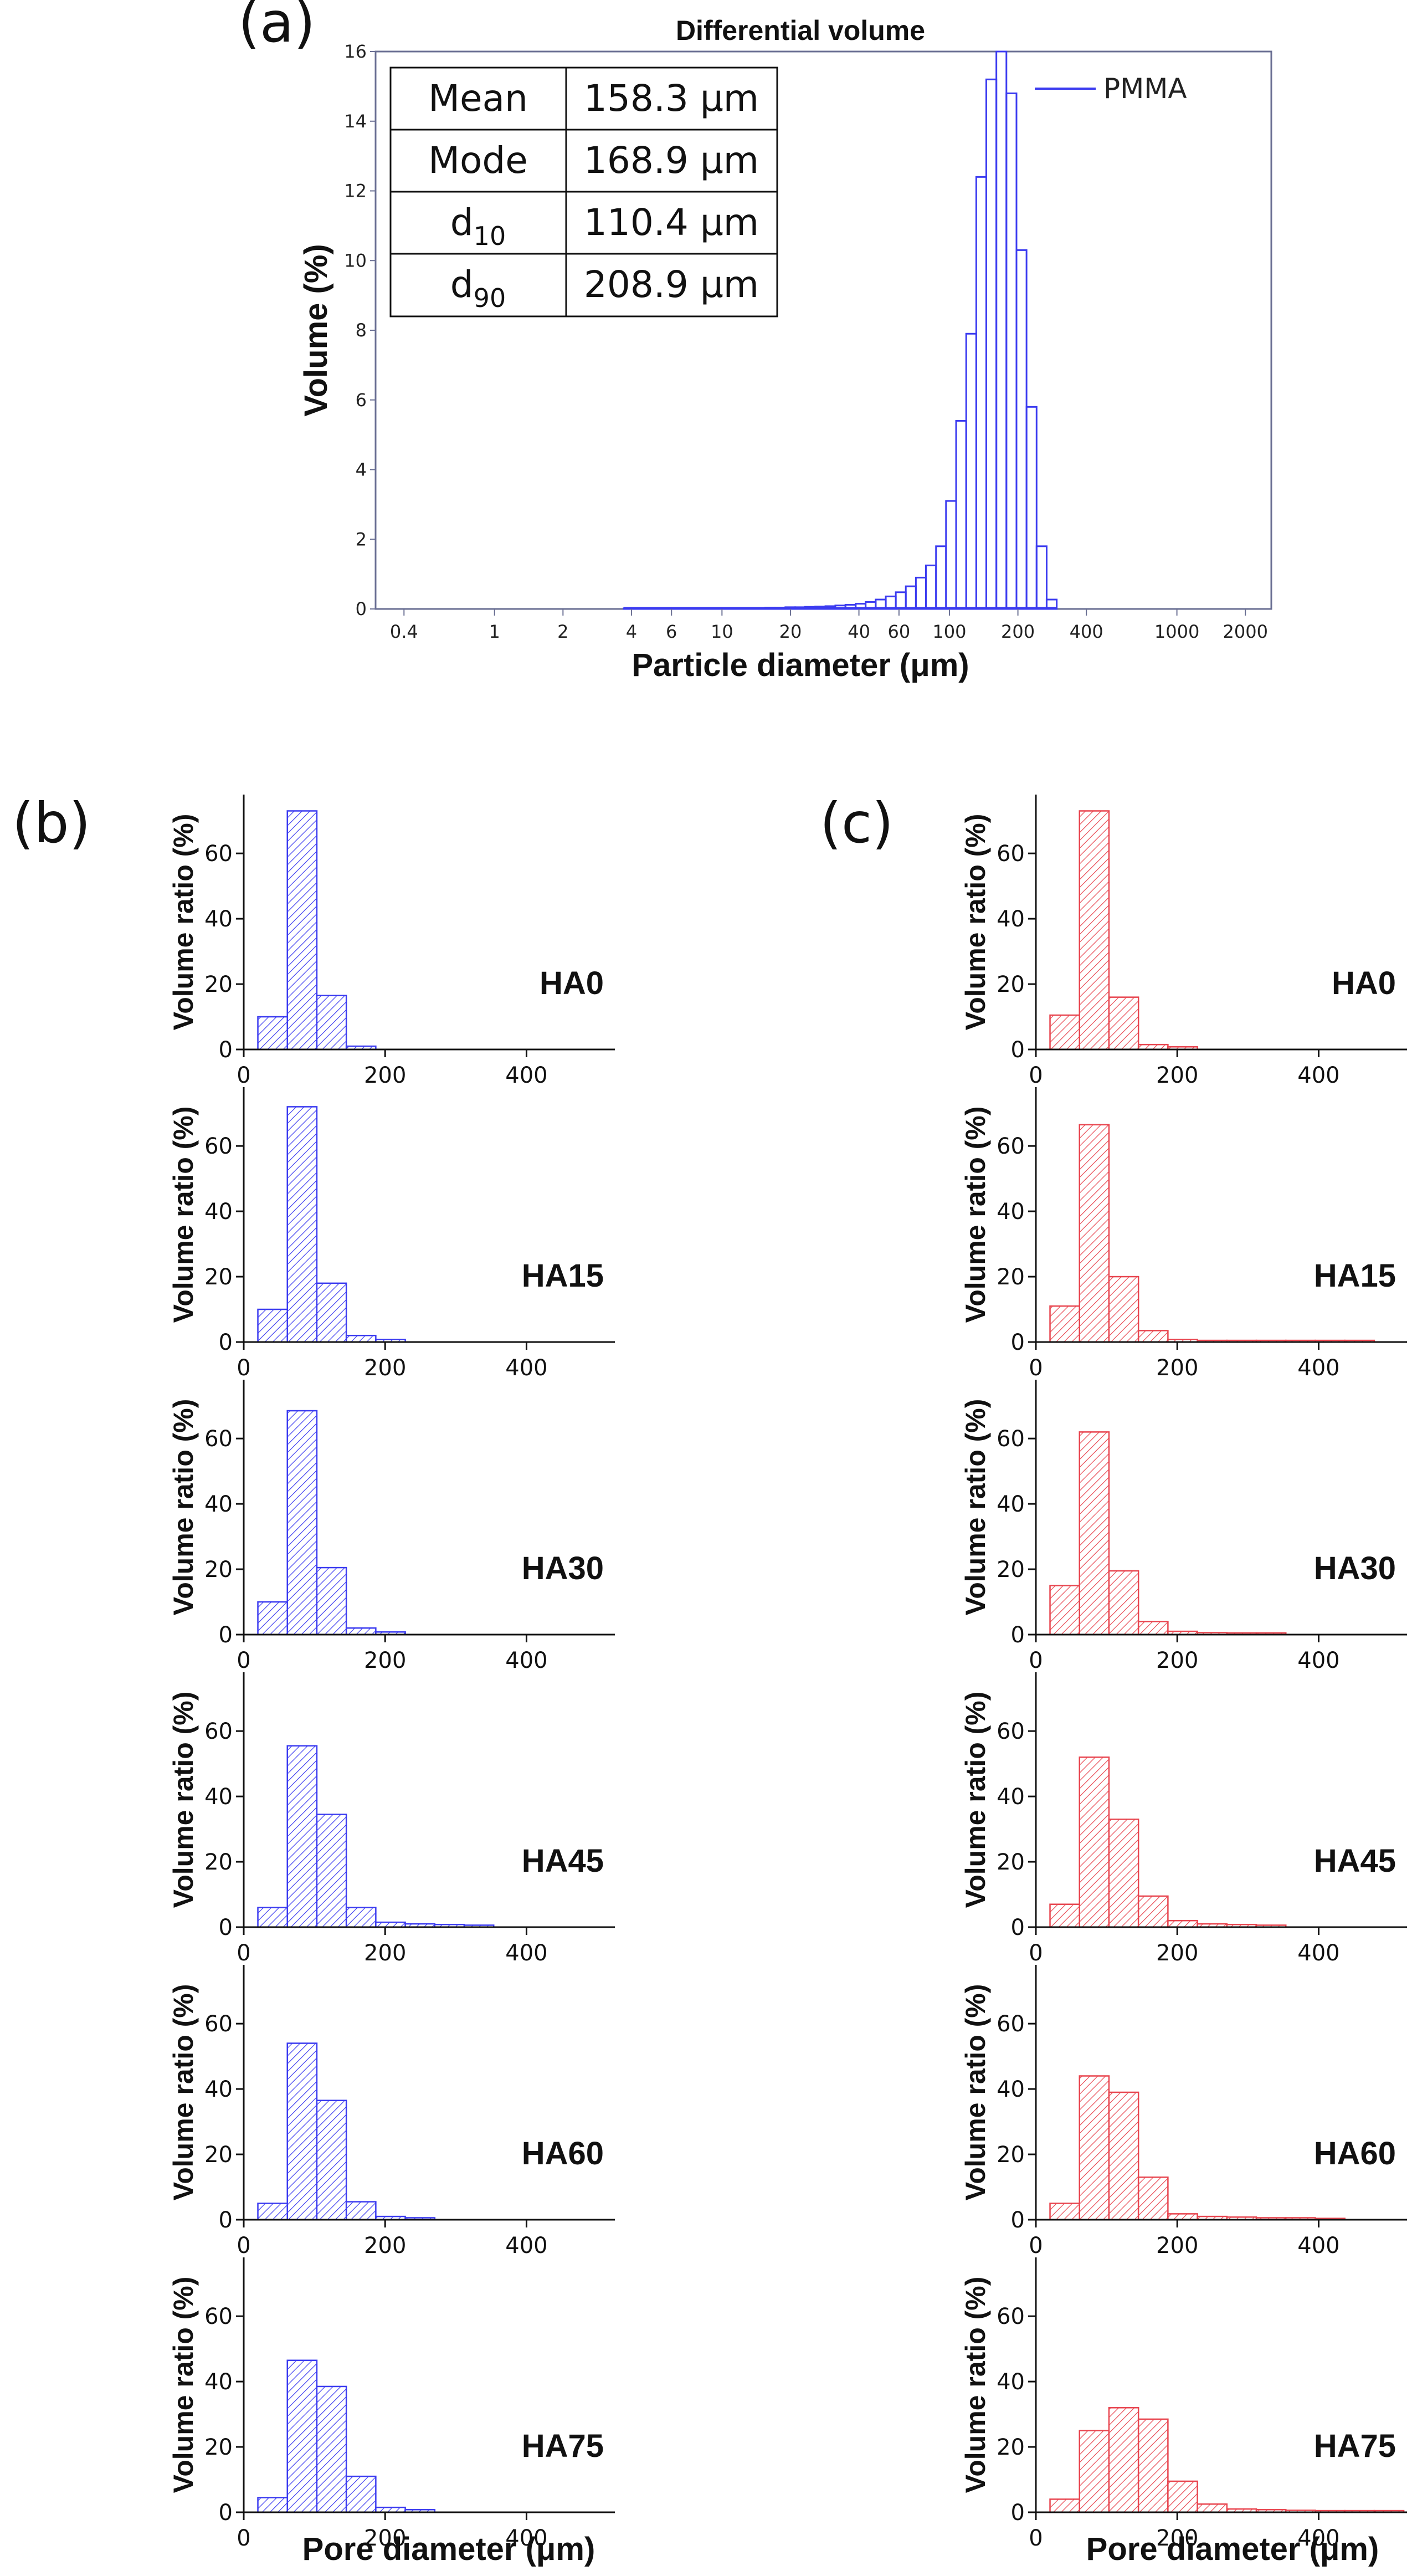  What do you see at coordinates (448, 2549) in the screenshot?
I see `panel-b-x-axis-label: Pore diameter (μm)` at bounding box center [448, 2549].